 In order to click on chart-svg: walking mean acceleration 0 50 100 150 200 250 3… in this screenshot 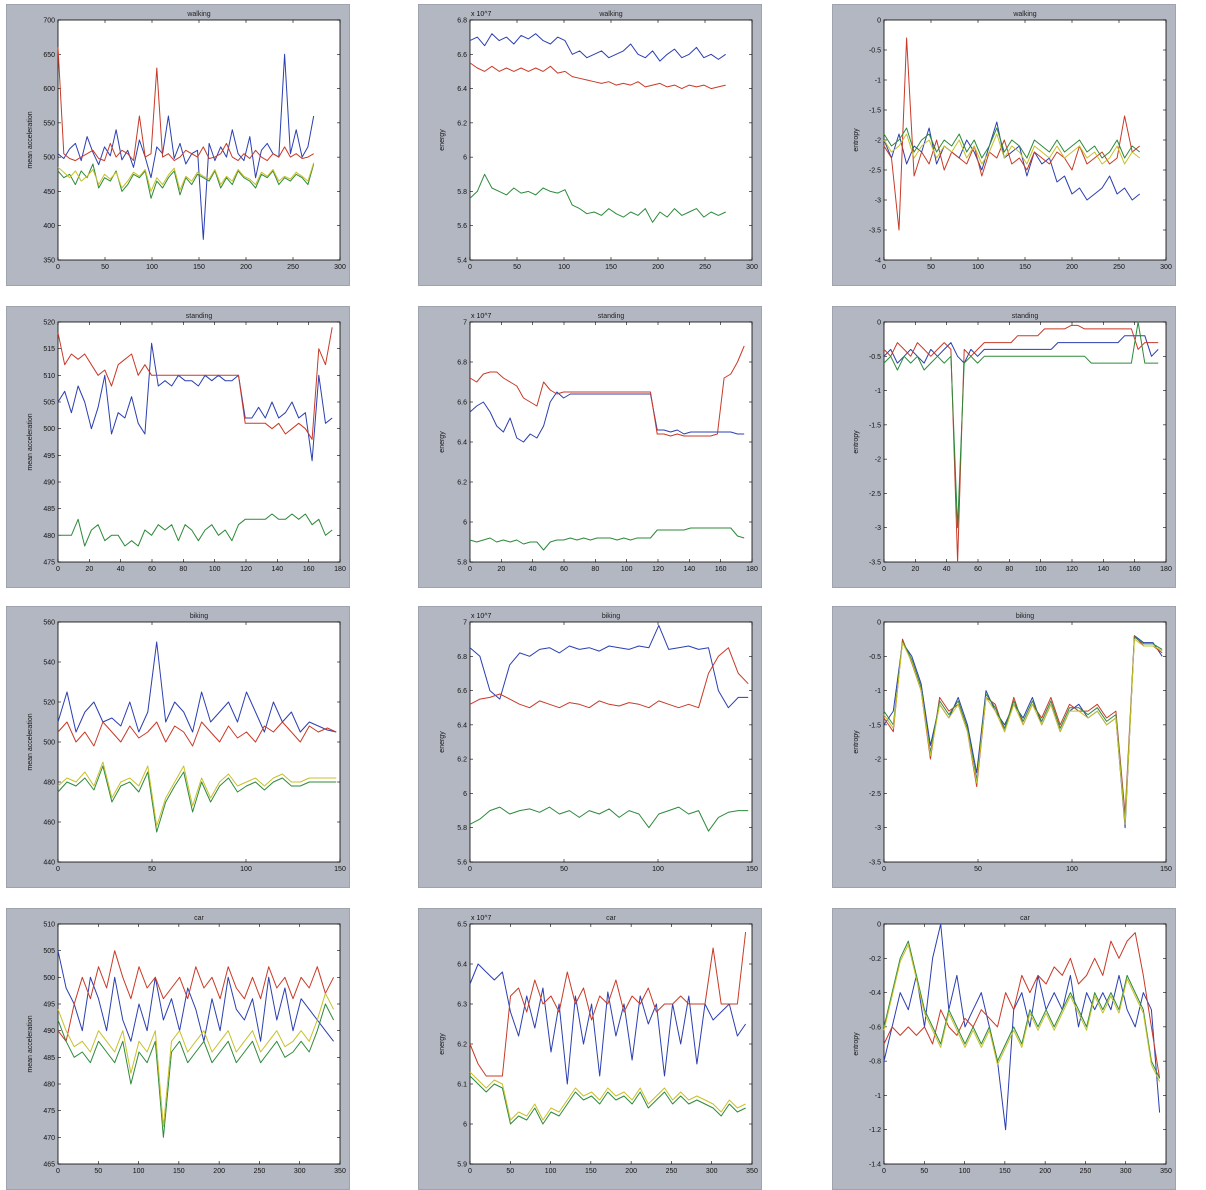, I will do `click(186, 141)`.